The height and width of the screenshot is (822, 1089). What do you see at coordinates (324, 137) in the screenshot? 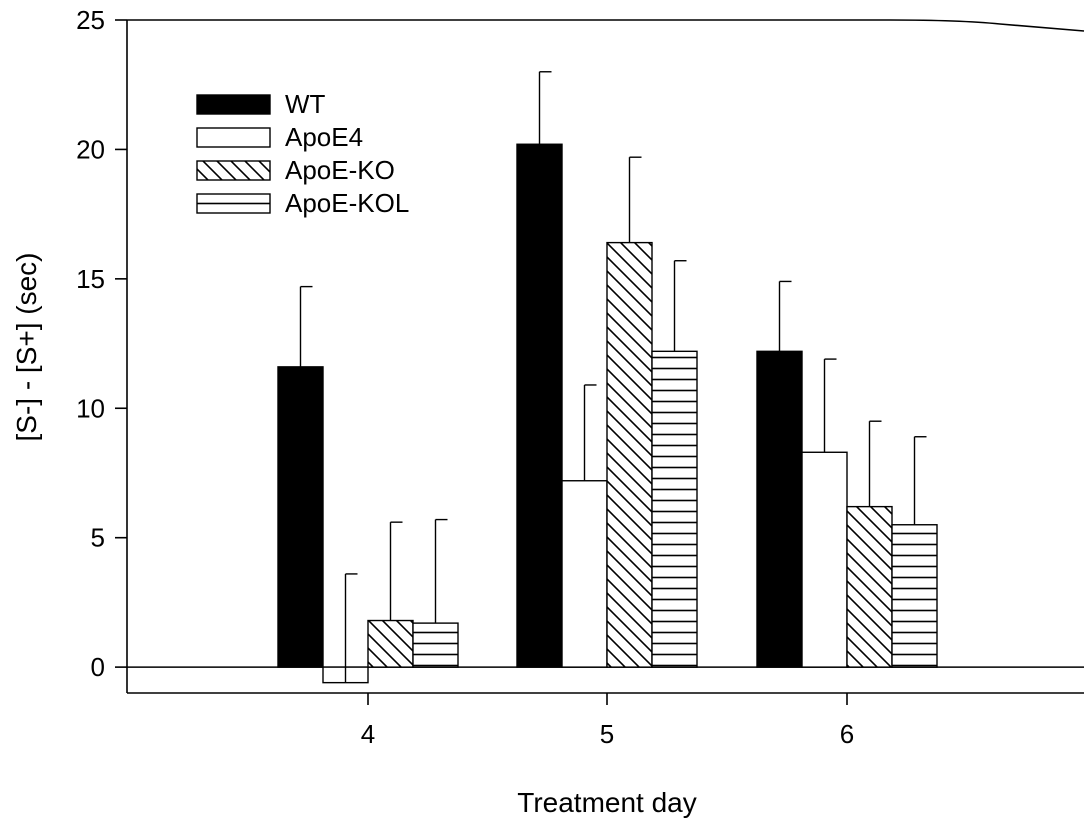
I see `legend-label-apoe4: ApoE4` at bounding box center [324, 137].